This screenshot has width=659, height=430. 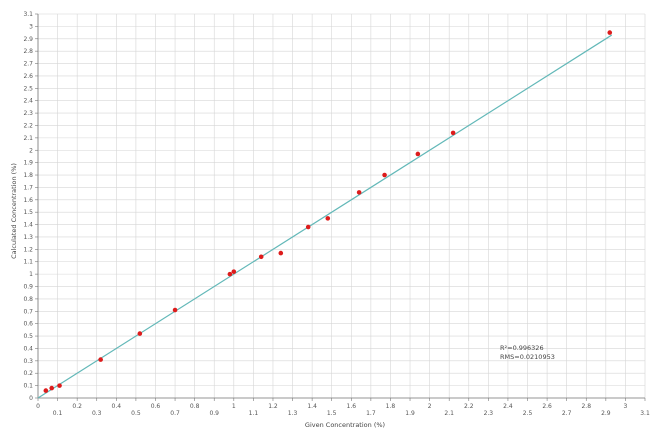 I want to click on x-tick-label: 2.5, so click(x=528, y=413).